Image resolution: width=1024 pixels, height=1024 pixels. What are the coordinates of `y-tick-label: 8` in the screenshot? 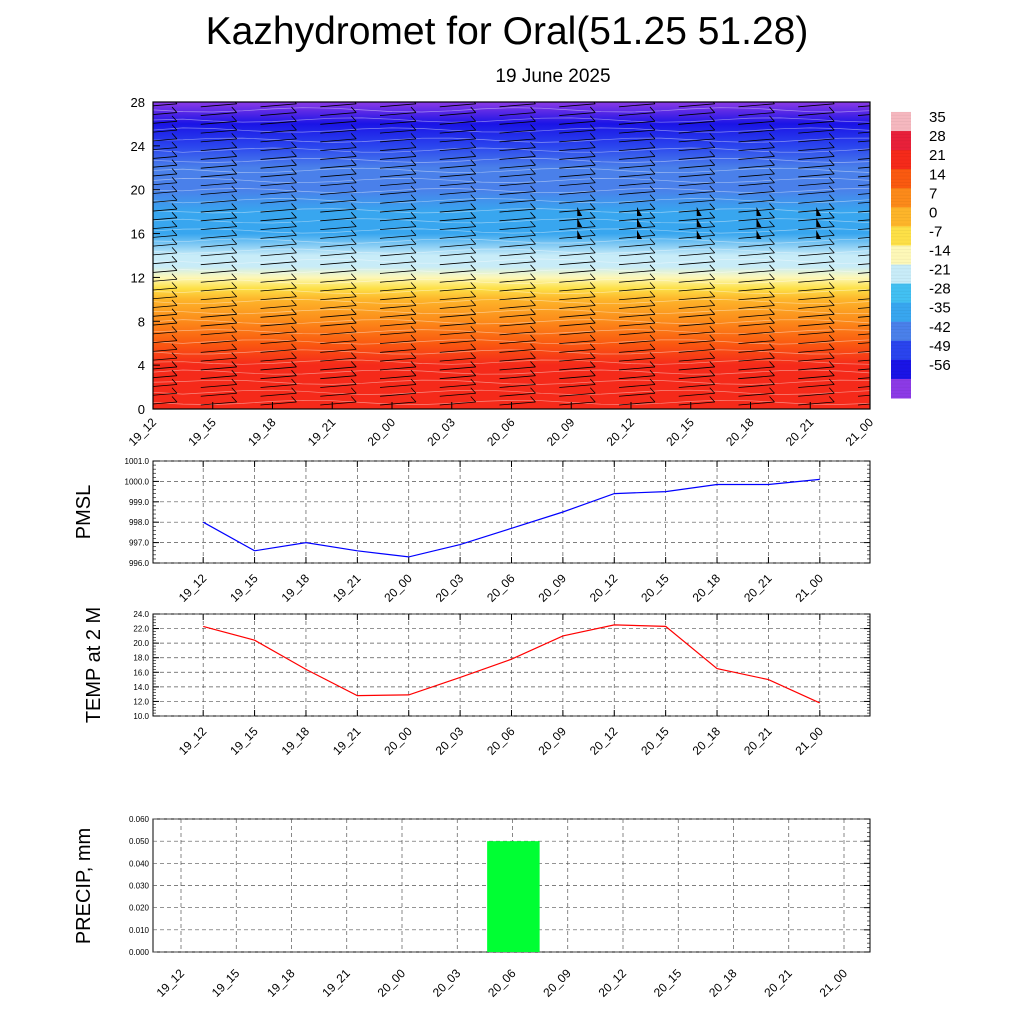 It's located at (141, 321).